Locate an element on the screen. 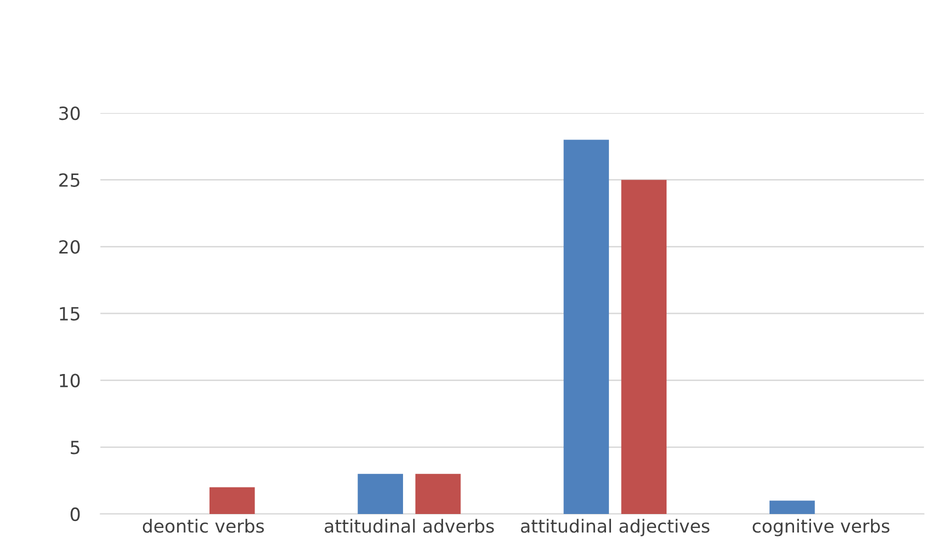 The height and width of the screenshot is (558, 938). x-tick-label: deontic verbs is located at coordinates (203, 525).